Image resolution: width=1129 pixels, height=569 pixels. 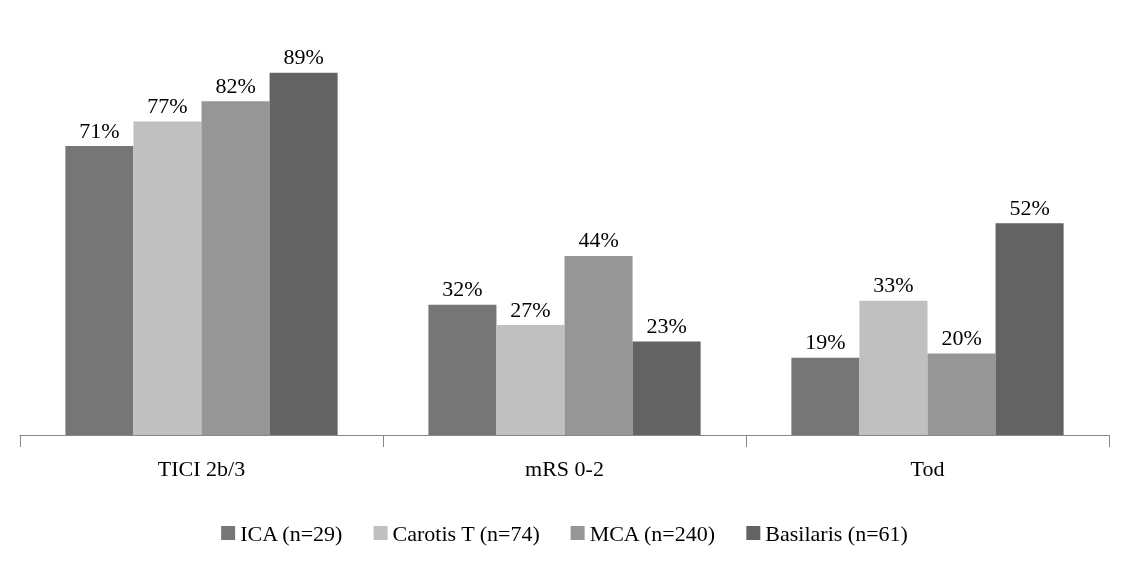 I want to click on x-tick-label: mRS 0-2, so click(x=564, y=468).